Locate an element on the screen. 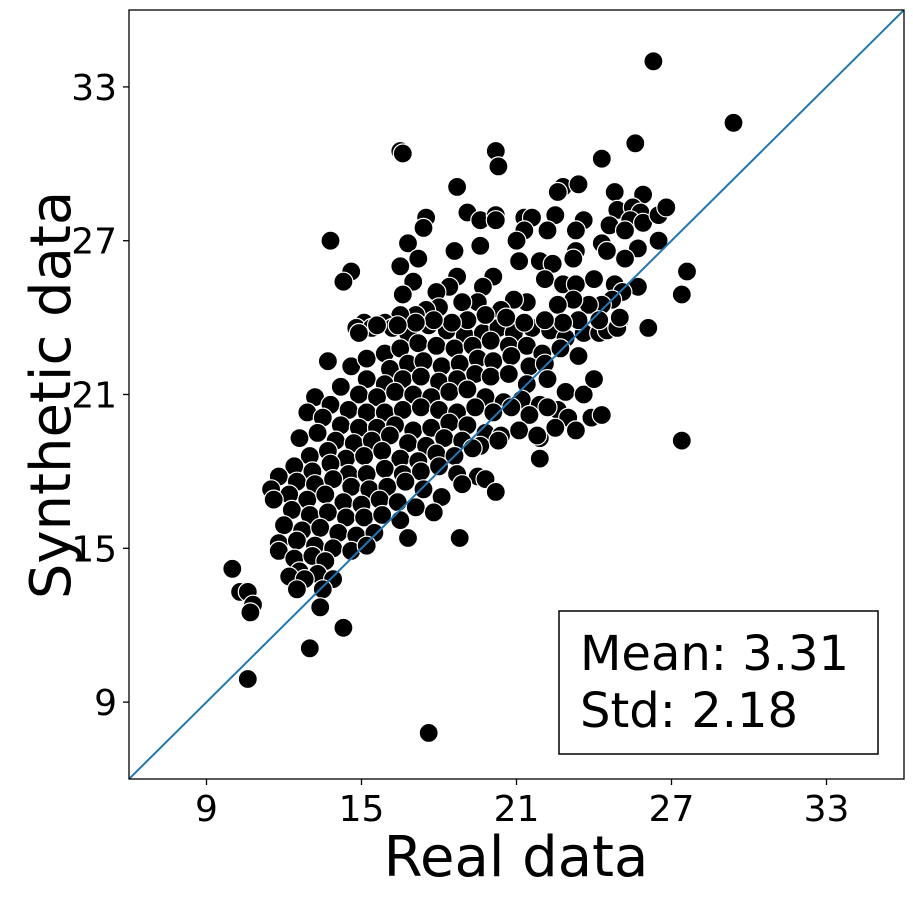 The height and width of the screenshot is (897, 913). stats-annotation: Mean: 3.31 Std: 2.18 is located at coordinates (718, 682).